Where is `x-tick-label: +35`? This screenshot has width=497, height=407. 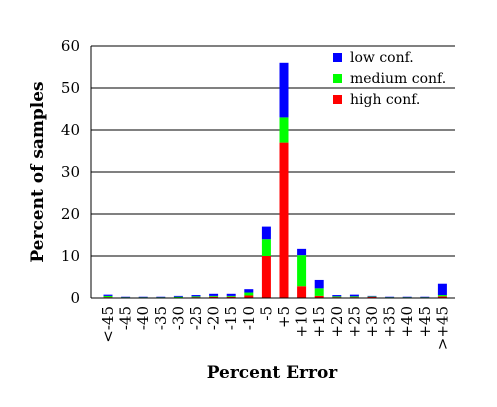
x-tick-label: +35 is located at coordinates (390, 322).